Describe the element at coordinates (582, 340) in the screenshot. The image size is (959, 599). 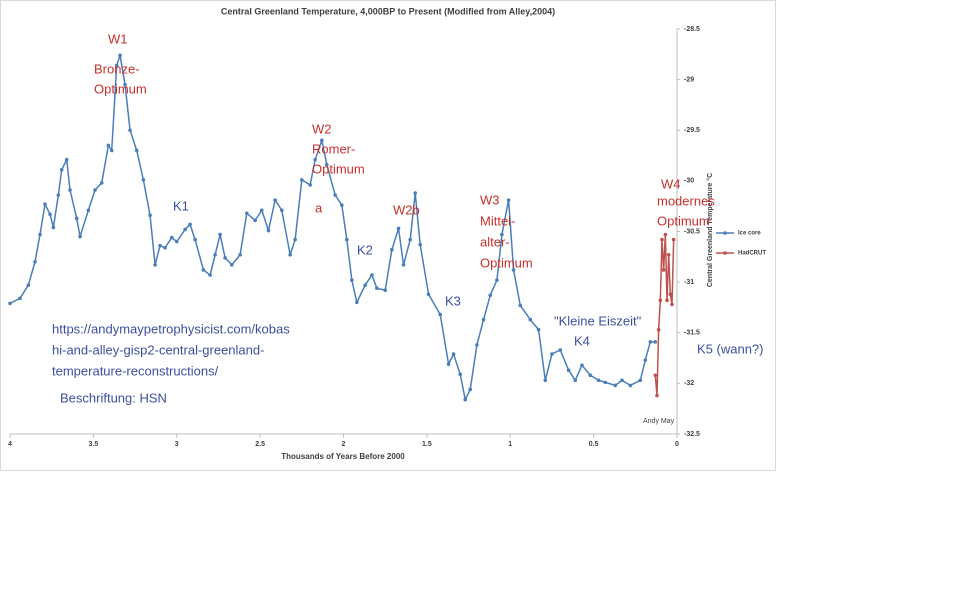
I see `annotation: K4` at that location.